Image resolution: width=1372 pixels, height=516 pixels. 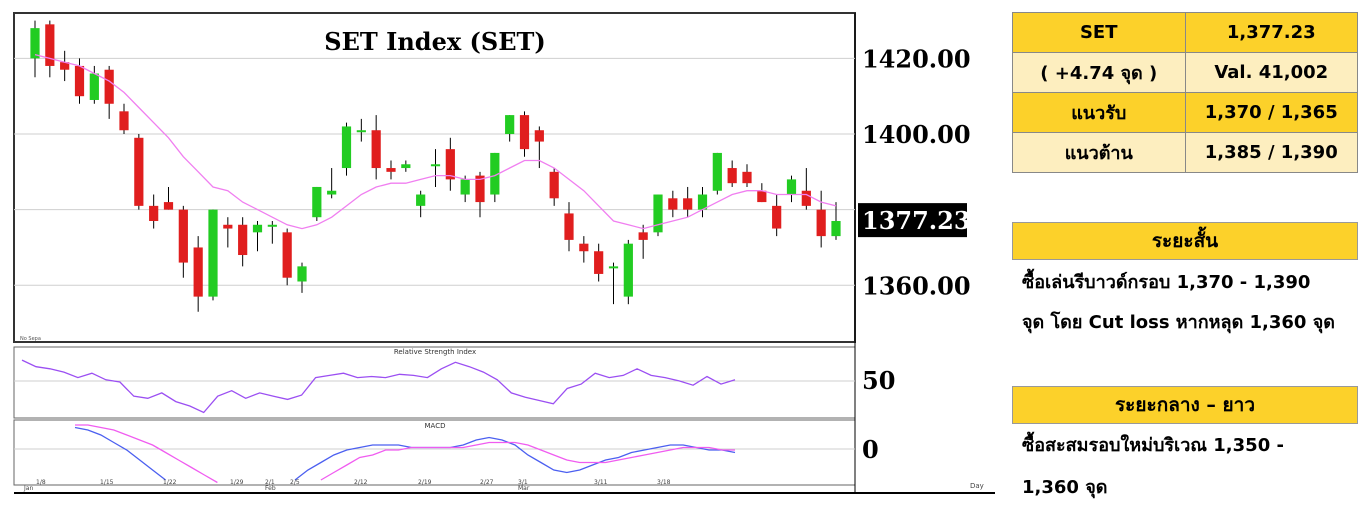 I want to click on x-tick-label: 1/15, so click(x=107, y=482).